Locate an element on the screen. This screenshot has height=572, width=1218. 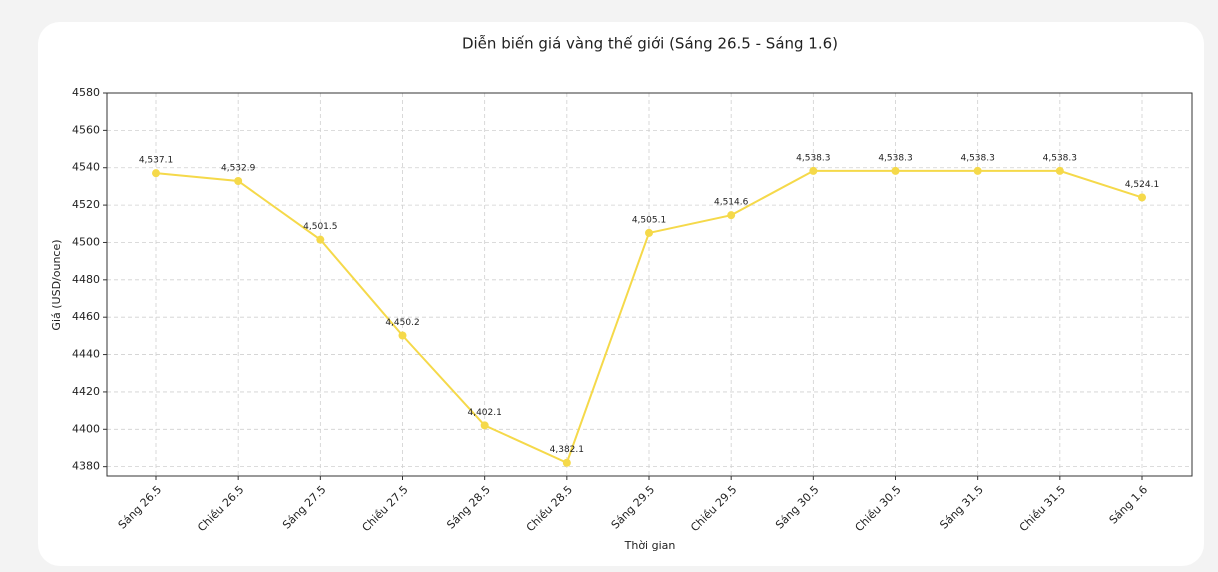
y-tick-label: 4580 is located at coordinates (86, 92).